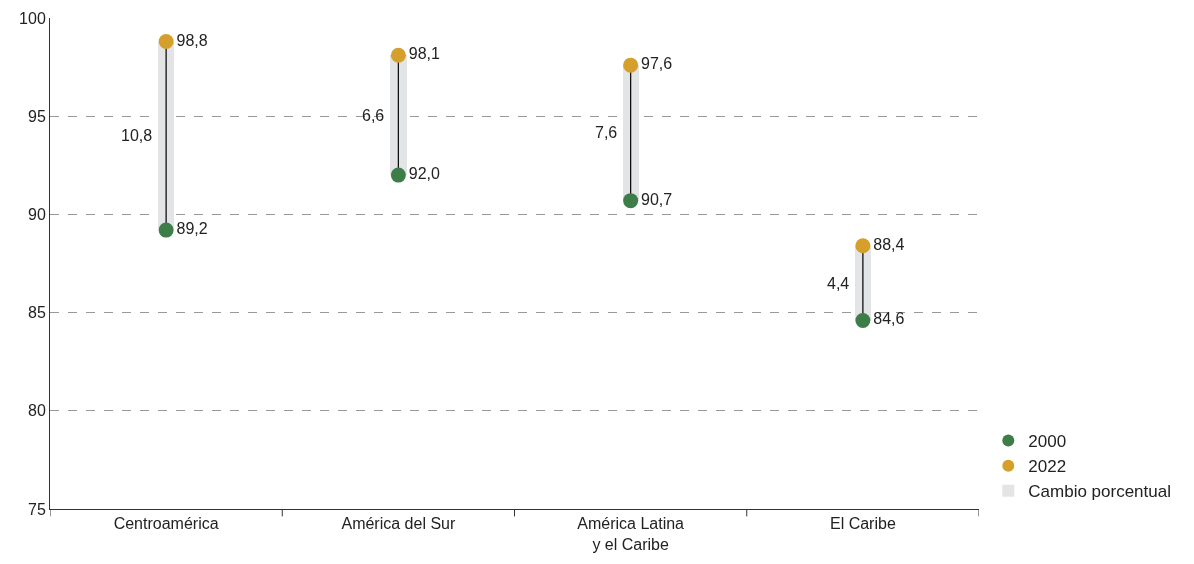  Describe the element at coordinates (32, 18) in the screenshot. I see `y-tick-label: 100` at that location.